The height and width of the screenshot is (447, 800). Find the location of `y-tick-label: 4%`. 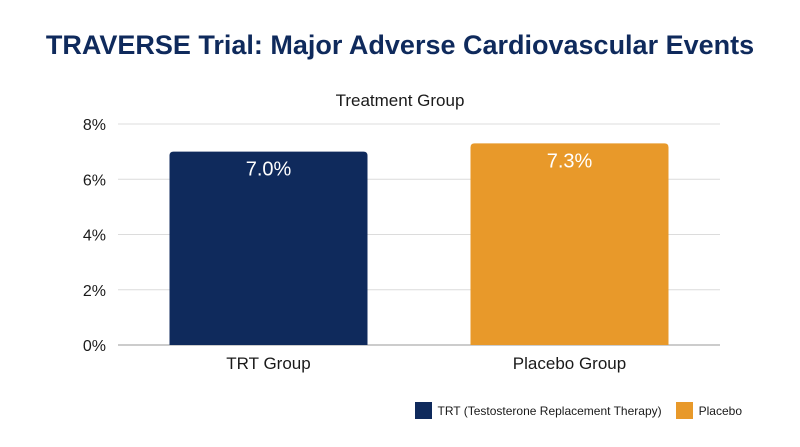

y-tick-label: 4% is located at coordinates (94, 236).